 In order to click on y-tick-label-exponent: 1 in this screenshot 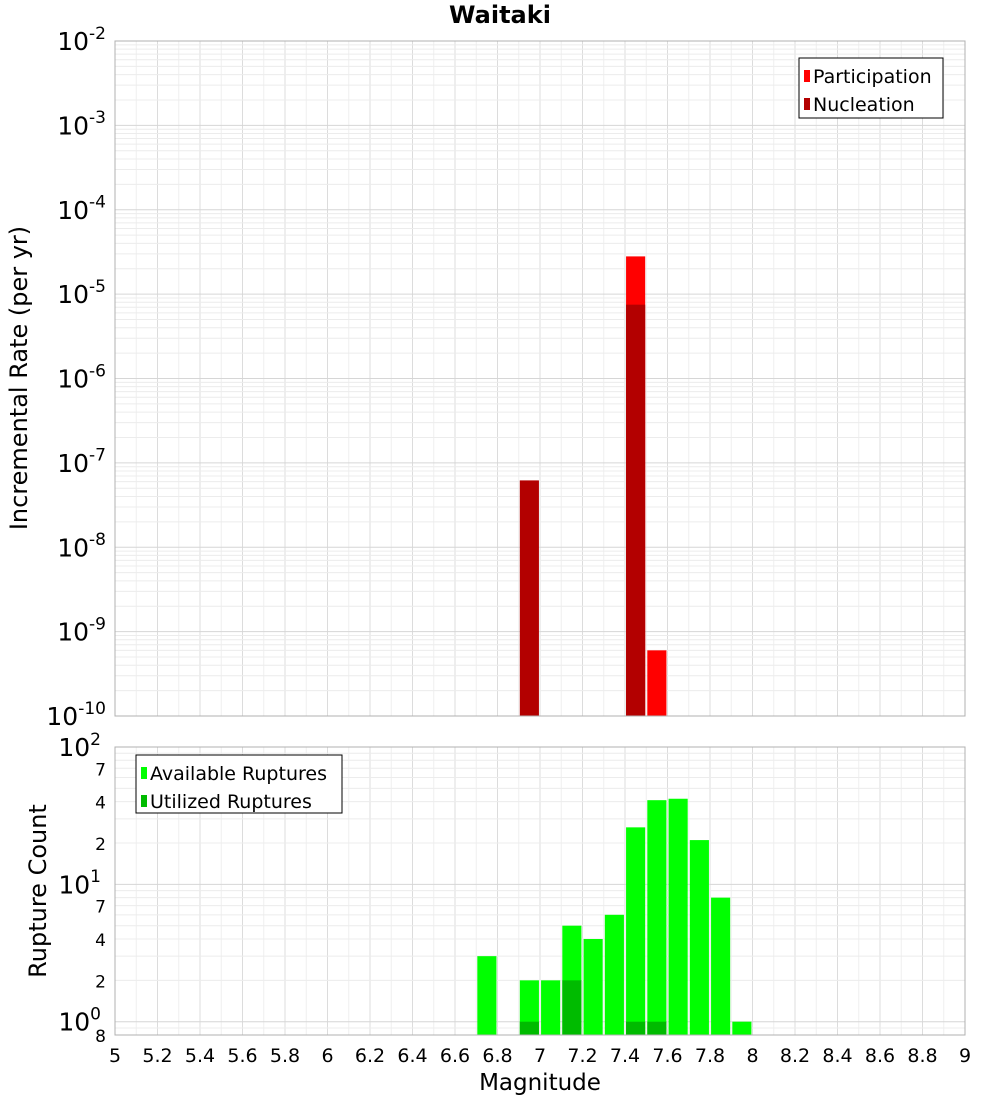, I will do `click(95, 877)`.